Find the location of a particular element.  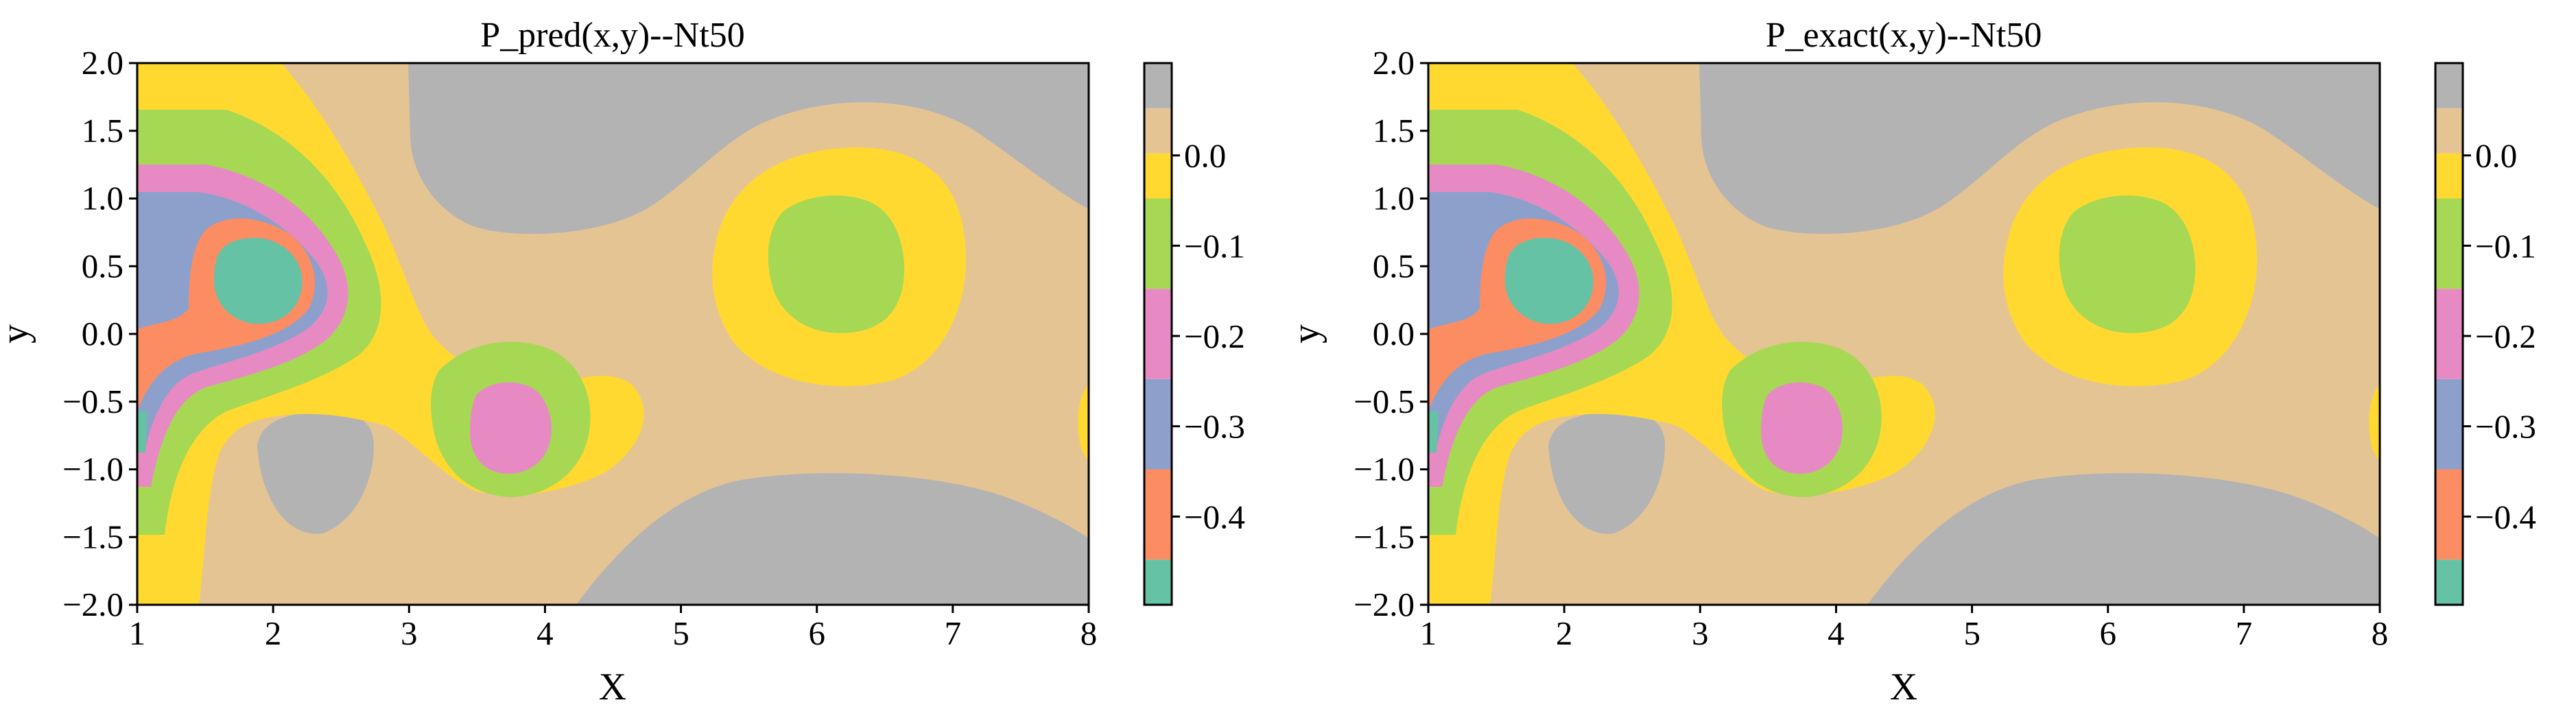

colorbar-pred: 0.0 −0.1 −0.2 −0.3 −0.4 is located at coordinates (1194, 334).